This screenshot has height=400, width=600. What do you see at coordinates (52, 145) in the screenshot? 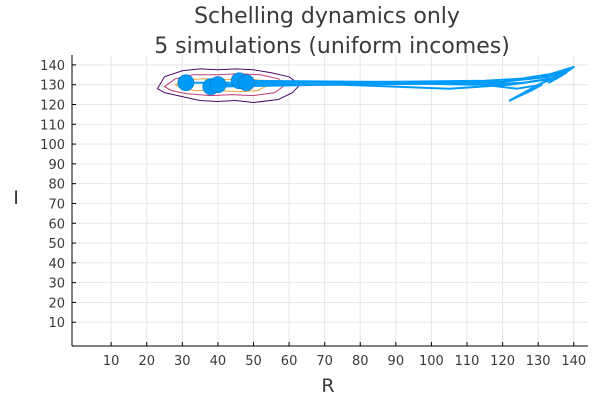
I see `y-tick-label-9: 100` at bounding box center [52, 145].